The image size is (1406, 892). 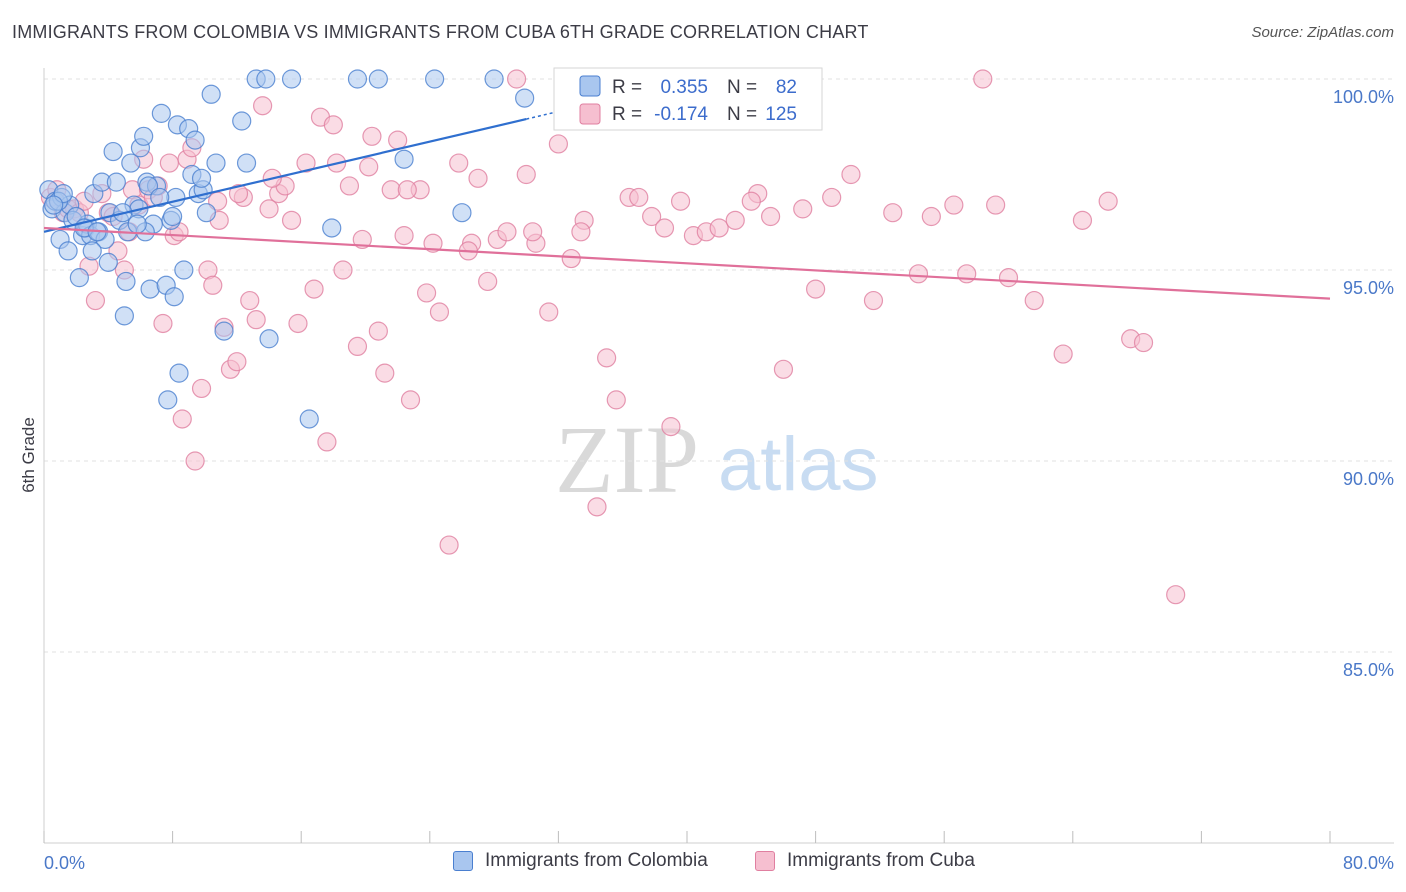 What do you see at coordinates (580, 861) in the screenshot?
I see `legend-item-colombia: Immigrants from Colombia` at bounding box center [580, 861].